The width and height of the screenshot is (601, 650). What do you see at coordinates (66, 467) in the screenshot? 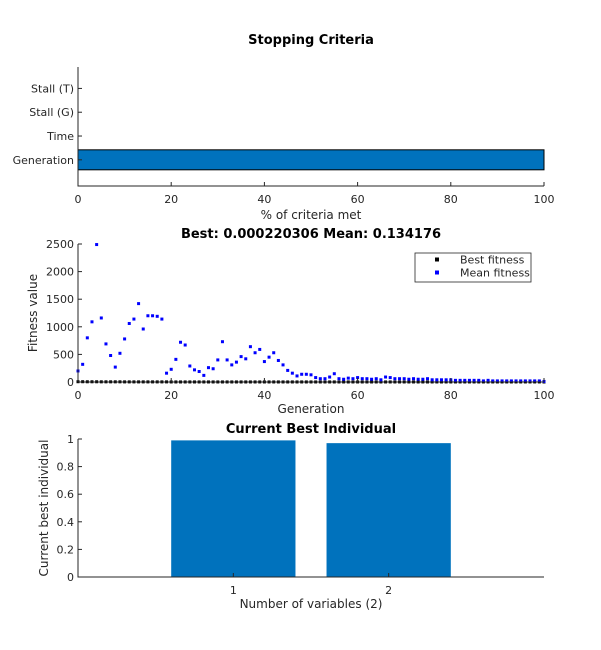
I see `variable-ytick-label-4: 0.8` at bounding box center [66, 467].